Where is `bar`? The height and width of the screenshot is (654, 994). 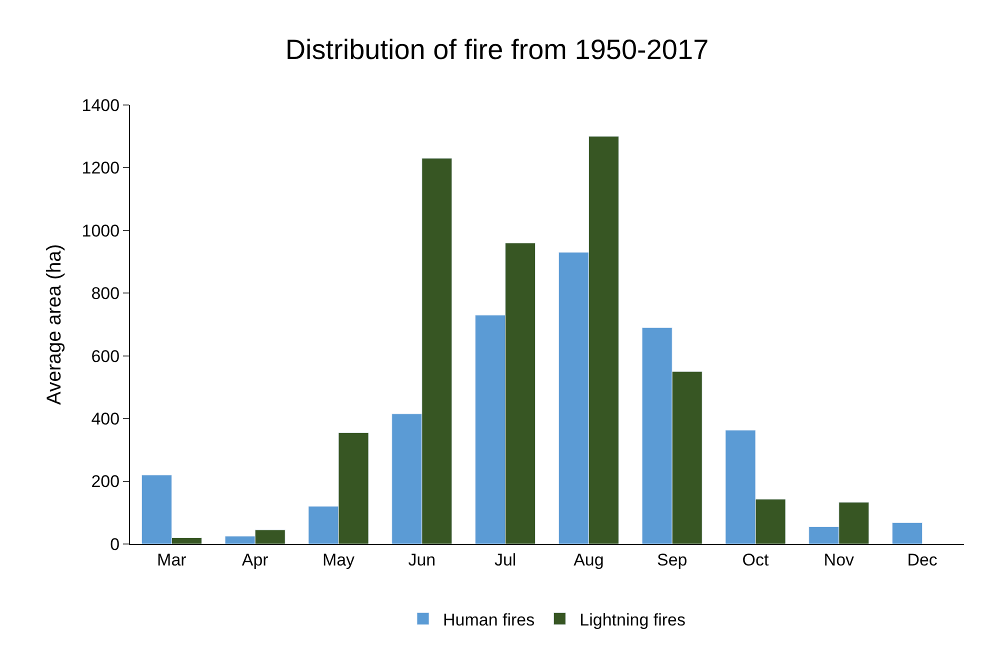 bar is located at coordinates (907, 533).